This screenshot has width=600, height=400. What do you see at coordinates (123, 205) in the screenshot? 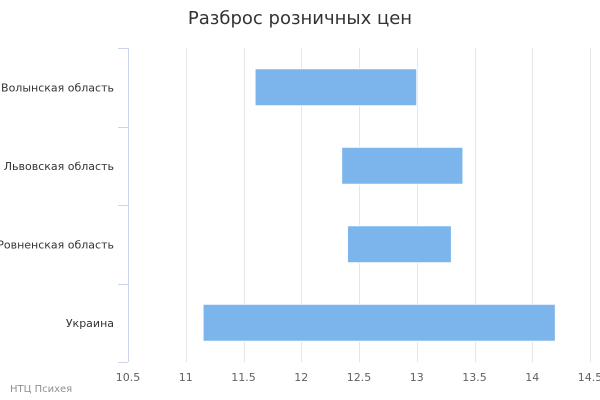
I see `category-axis` at bounding box center [123, 205].